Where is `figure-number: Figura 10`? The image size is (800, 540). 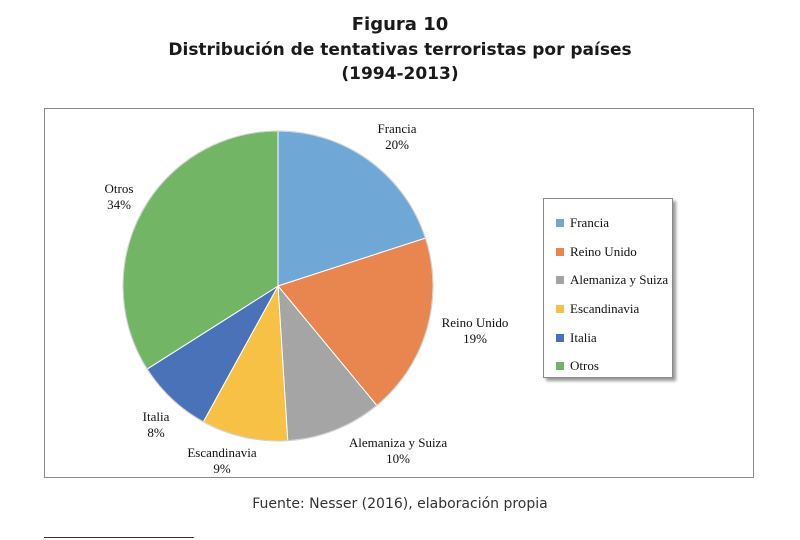
figure-number: Figura 10 is located at coordinates (400, 24).